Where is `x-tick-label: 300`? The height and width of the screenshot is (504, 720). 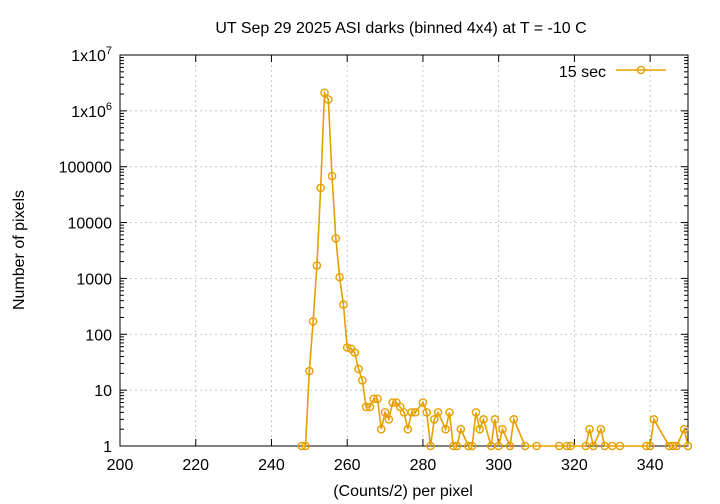
x-tick-label: 300 is located at coordinates (498, 465).